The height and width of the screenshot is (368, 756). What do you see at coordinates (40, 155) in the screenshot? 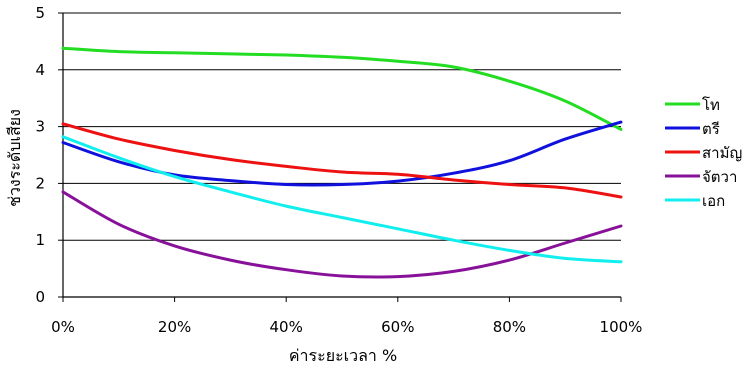
I see `y-tick-labels: 0 1 2 3 4 5` at bounding box center [40, 155].